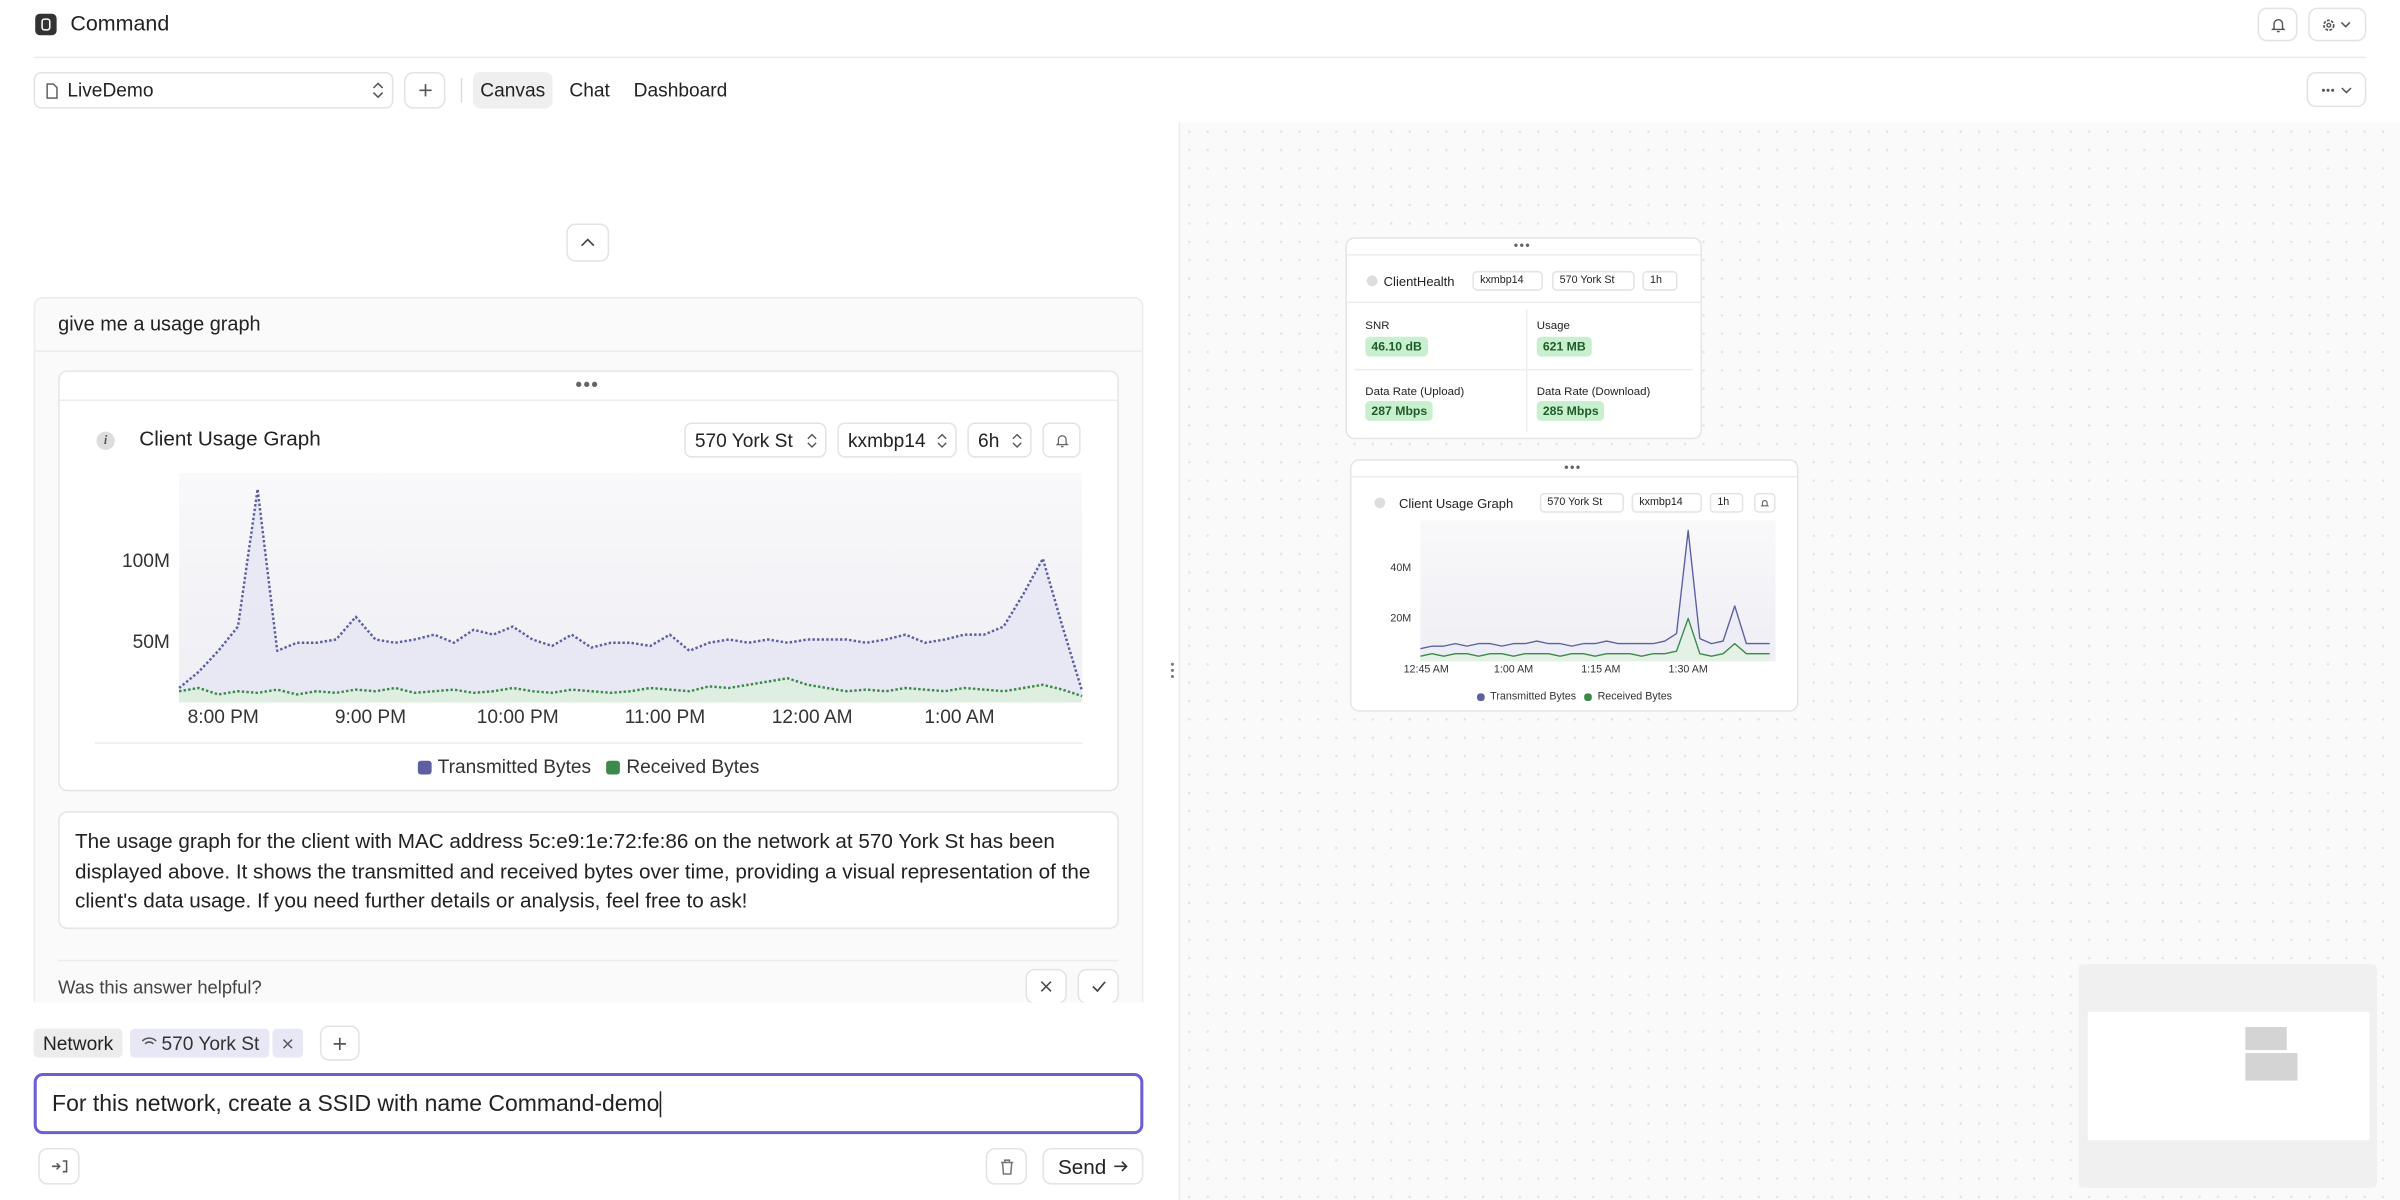 The width and height of the screenshot is (2400, 1200). Describe the element at coordinates (59, 1166) in the screenshot. I see `attach-button` at that location.